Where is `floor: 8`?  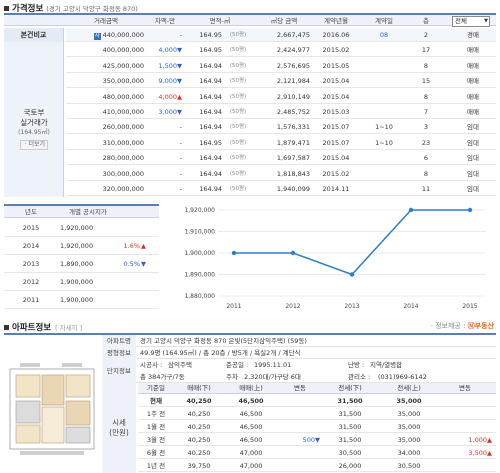 floor: 8 is located at coordinates (426, 96).